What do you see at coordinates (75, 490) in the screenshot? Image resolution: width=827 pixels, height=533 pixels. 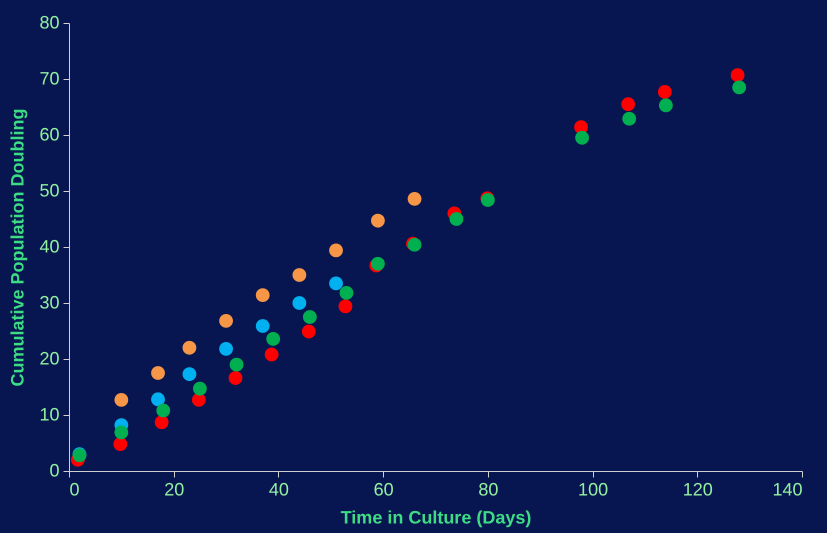 I see `x-tick-label: 0` at bounding box center [75, 490].